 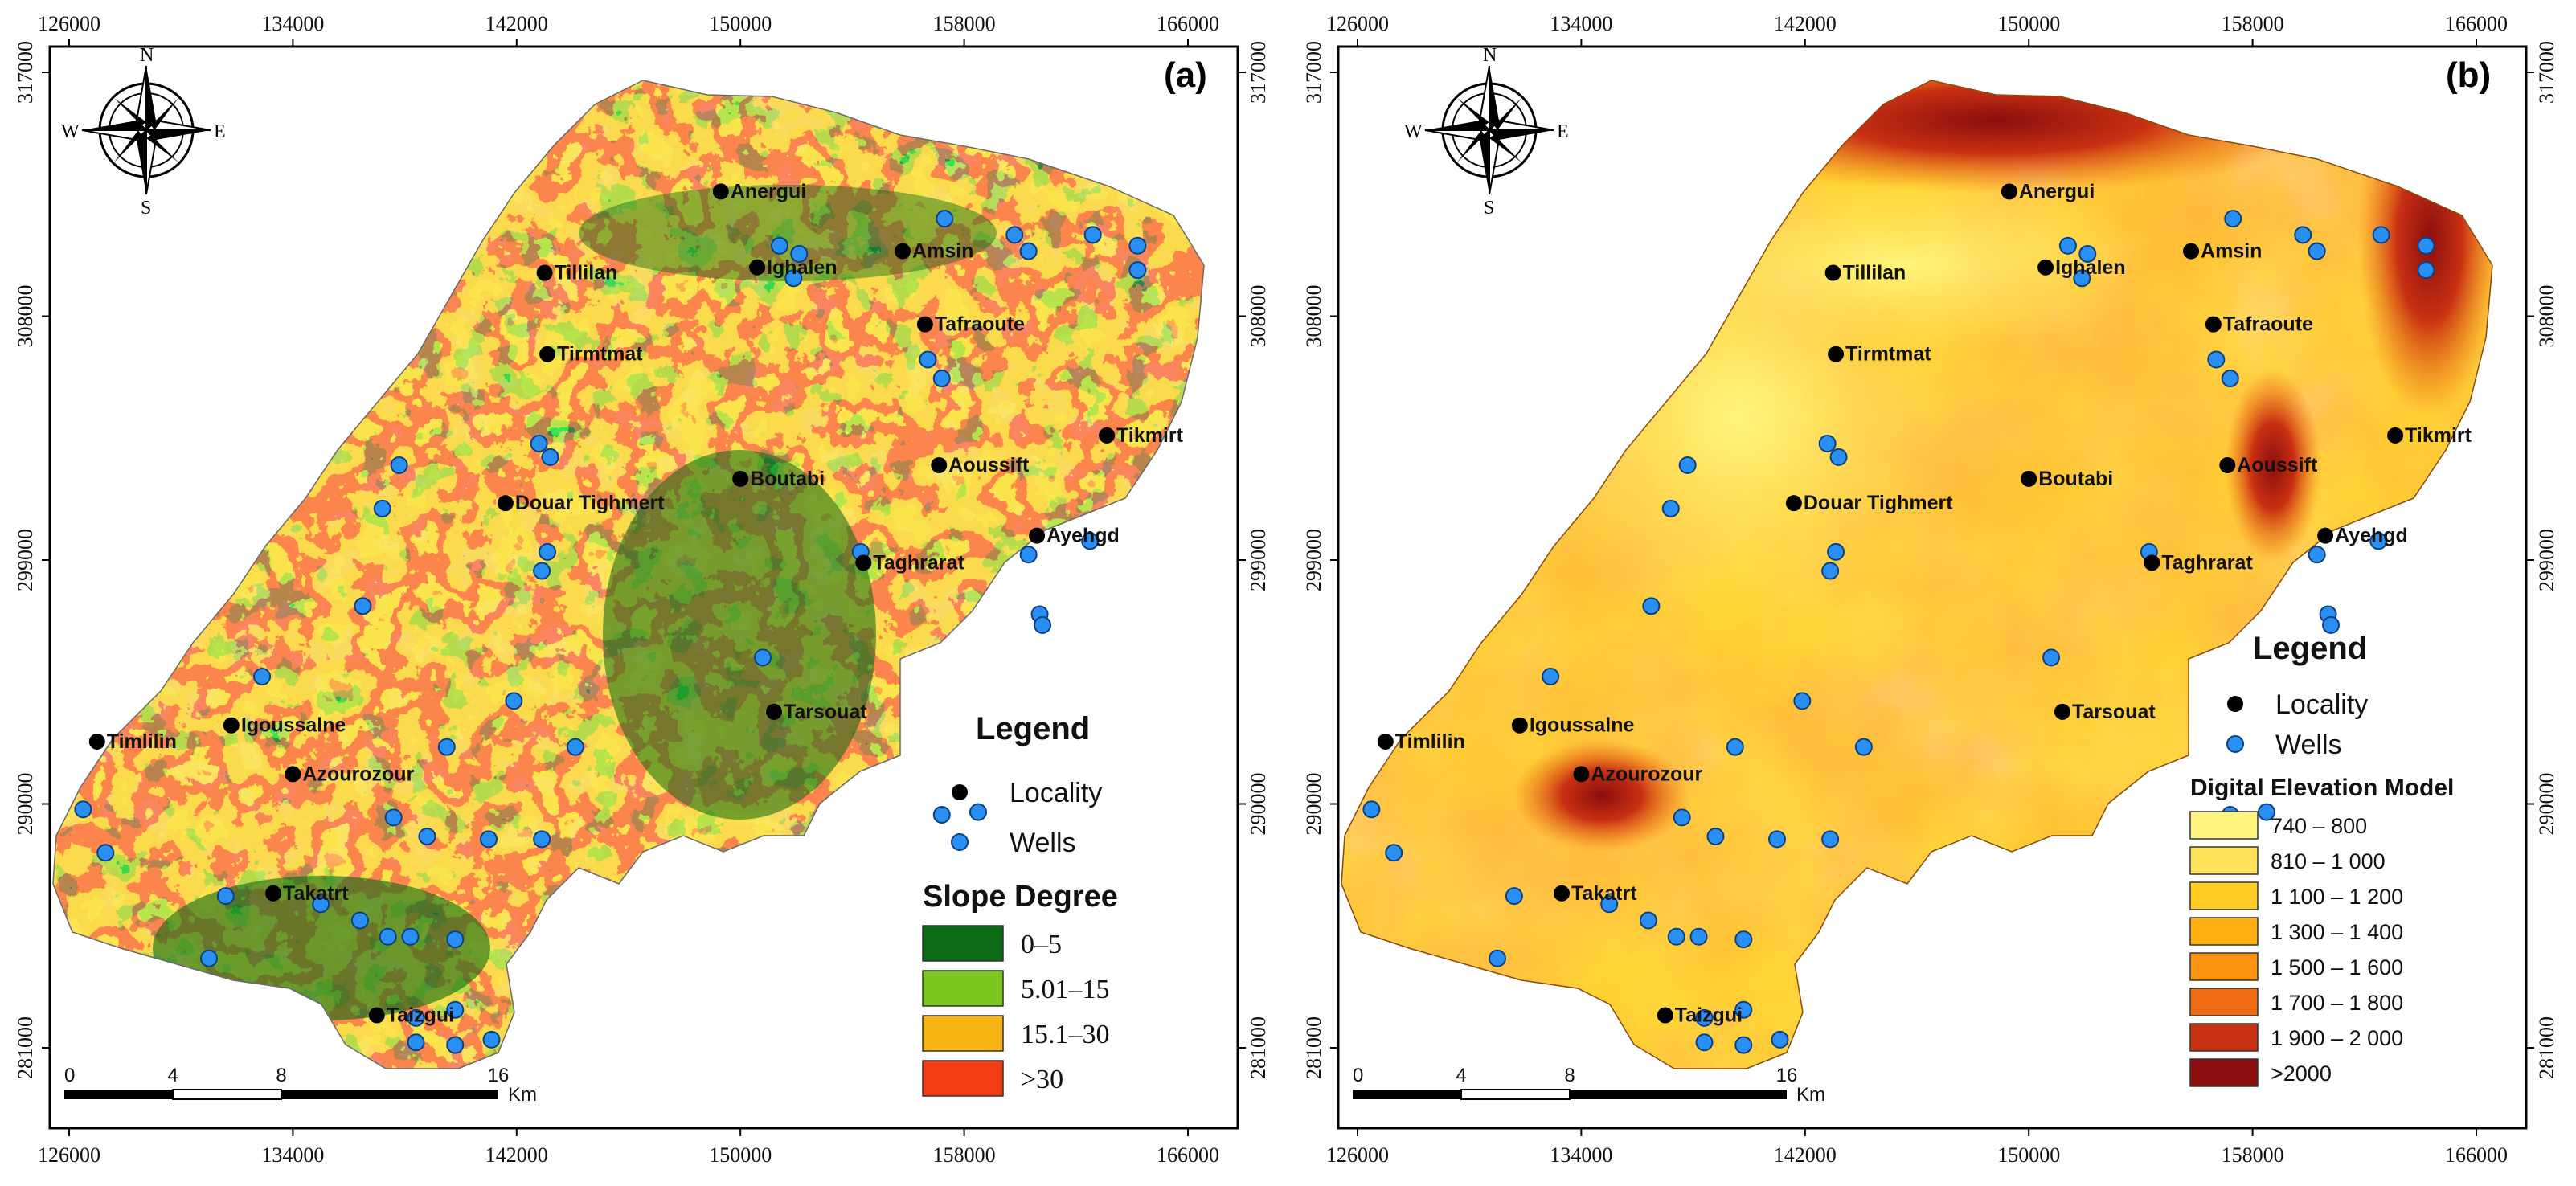 I want to click on compass-rose-icon: N S E W, so click(x=1486, y=132).